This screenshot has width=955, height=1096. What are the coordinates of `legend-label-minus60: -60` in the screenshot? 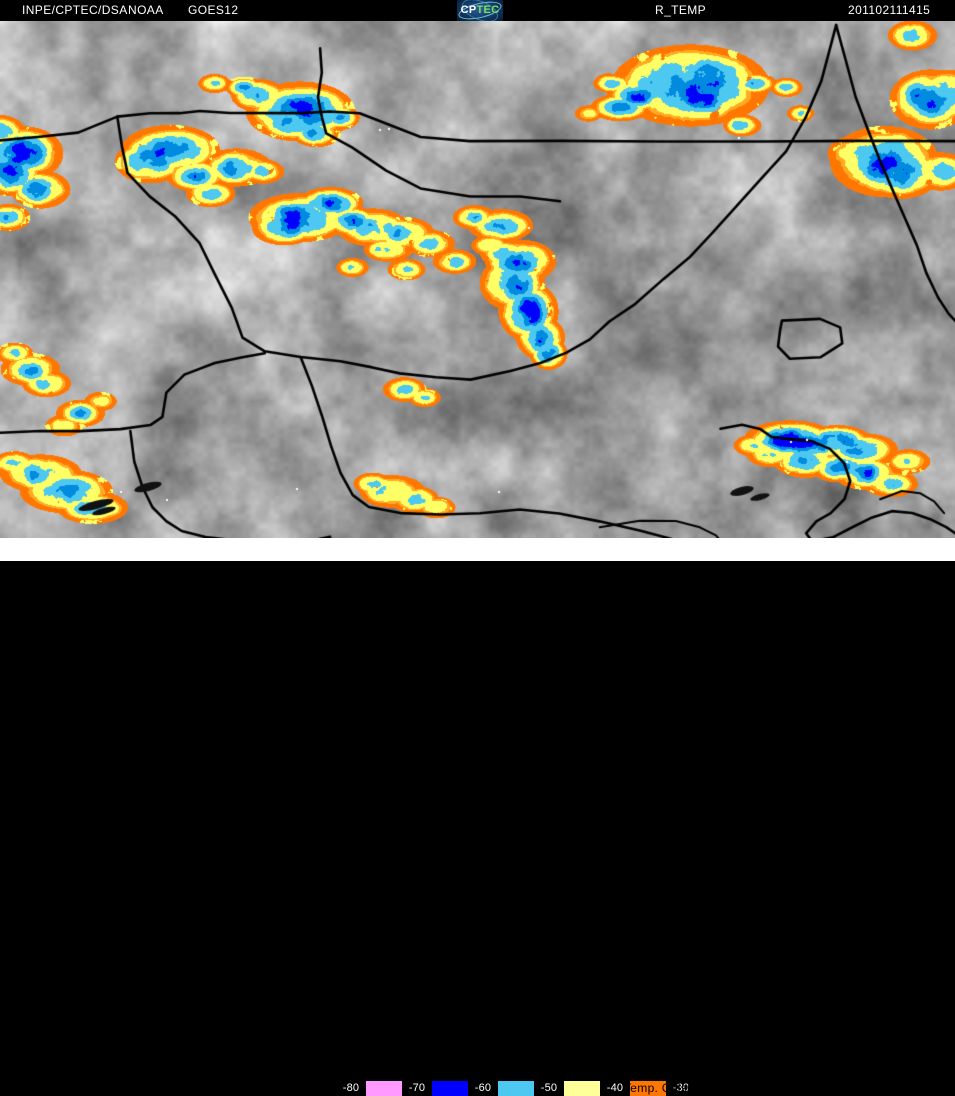 It's located at (483, 1088).